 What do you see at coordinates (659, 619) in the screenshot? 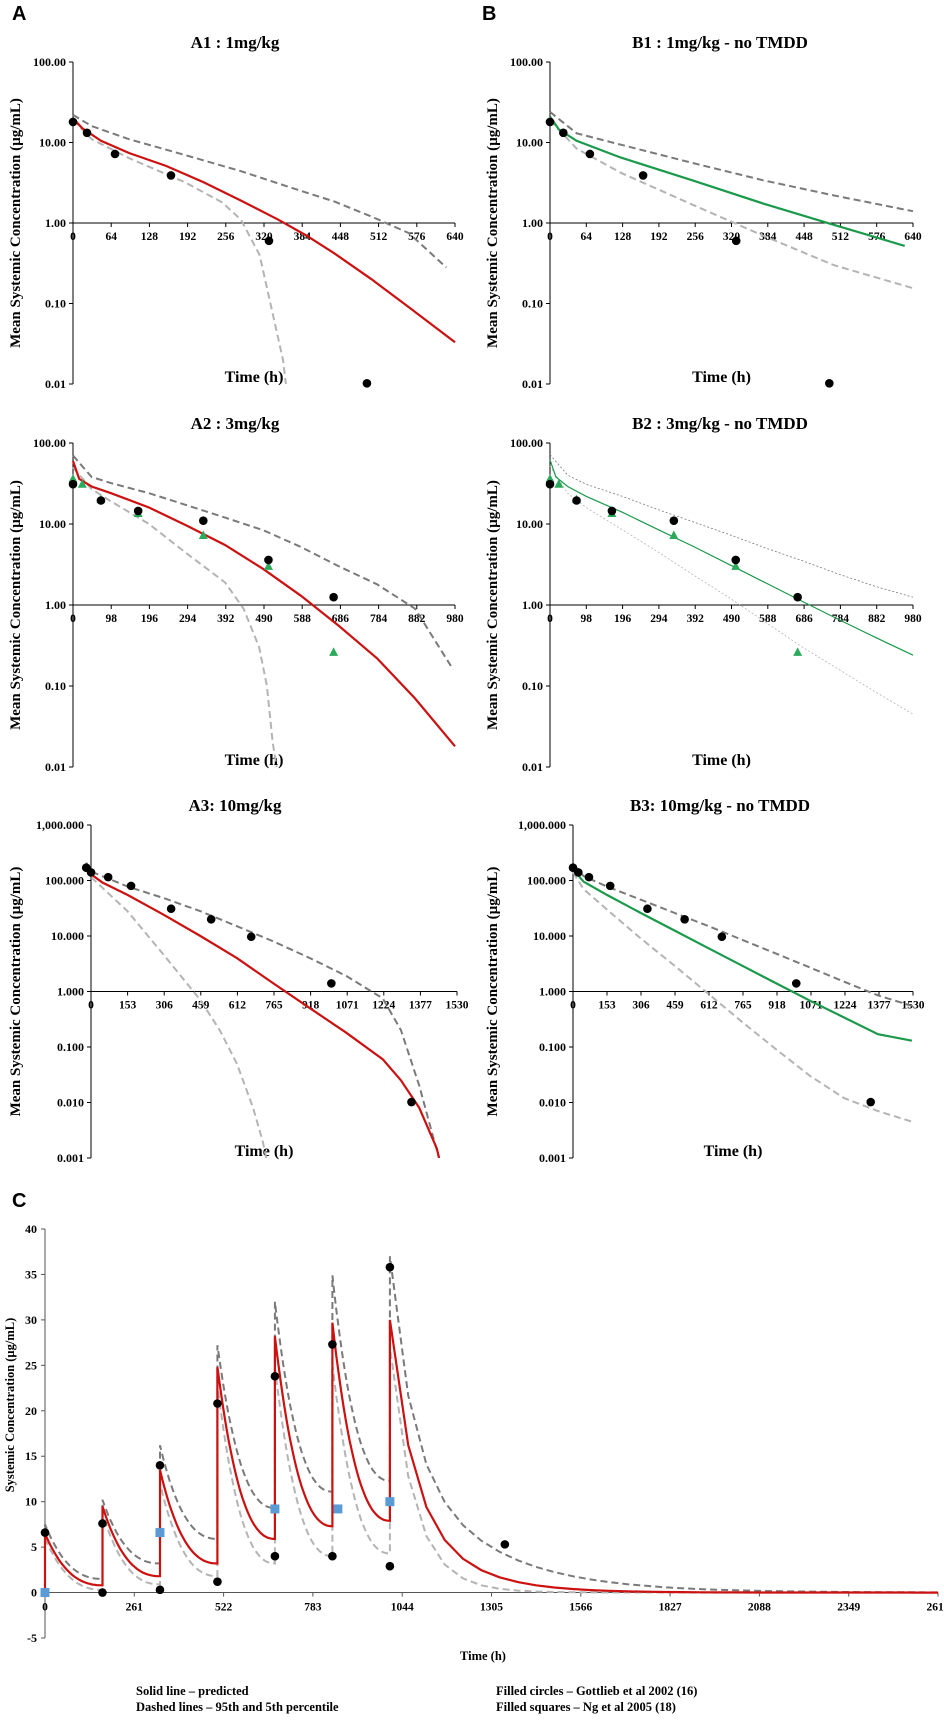
I see `B2-x-tick-label: 294` at bounding box center [659, 619].